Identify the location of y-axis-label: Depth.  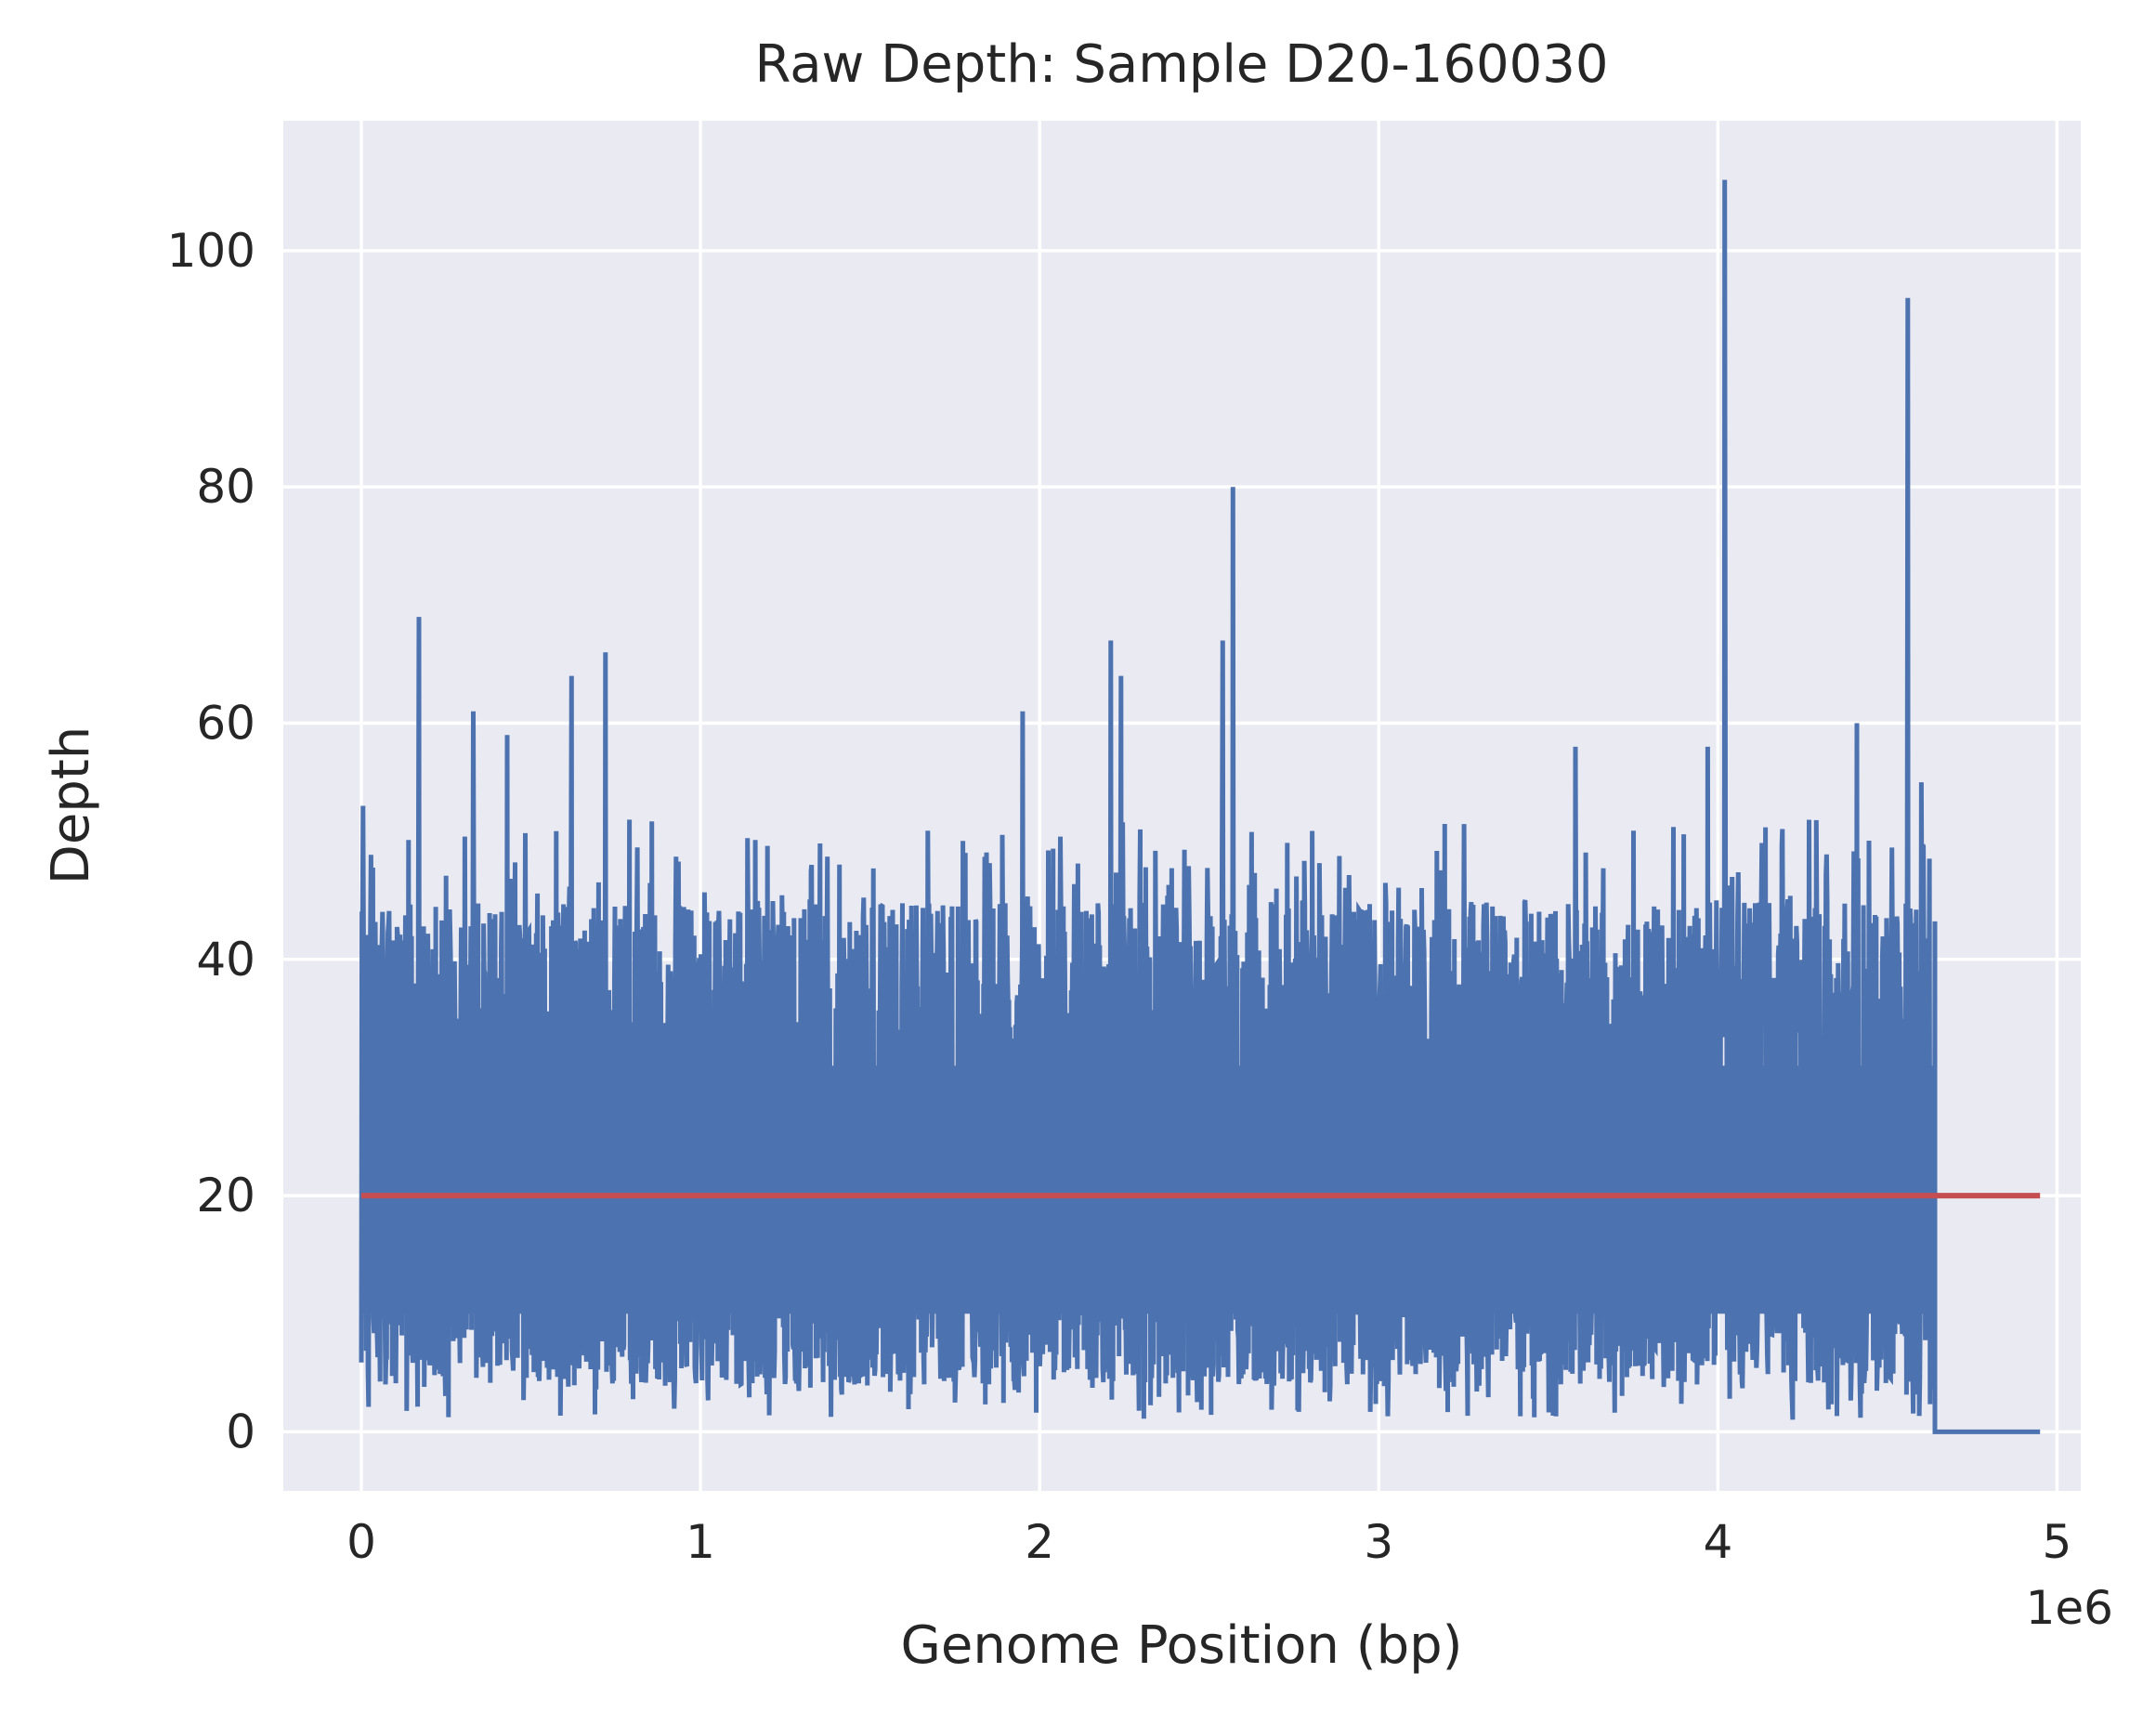
(71, 805).